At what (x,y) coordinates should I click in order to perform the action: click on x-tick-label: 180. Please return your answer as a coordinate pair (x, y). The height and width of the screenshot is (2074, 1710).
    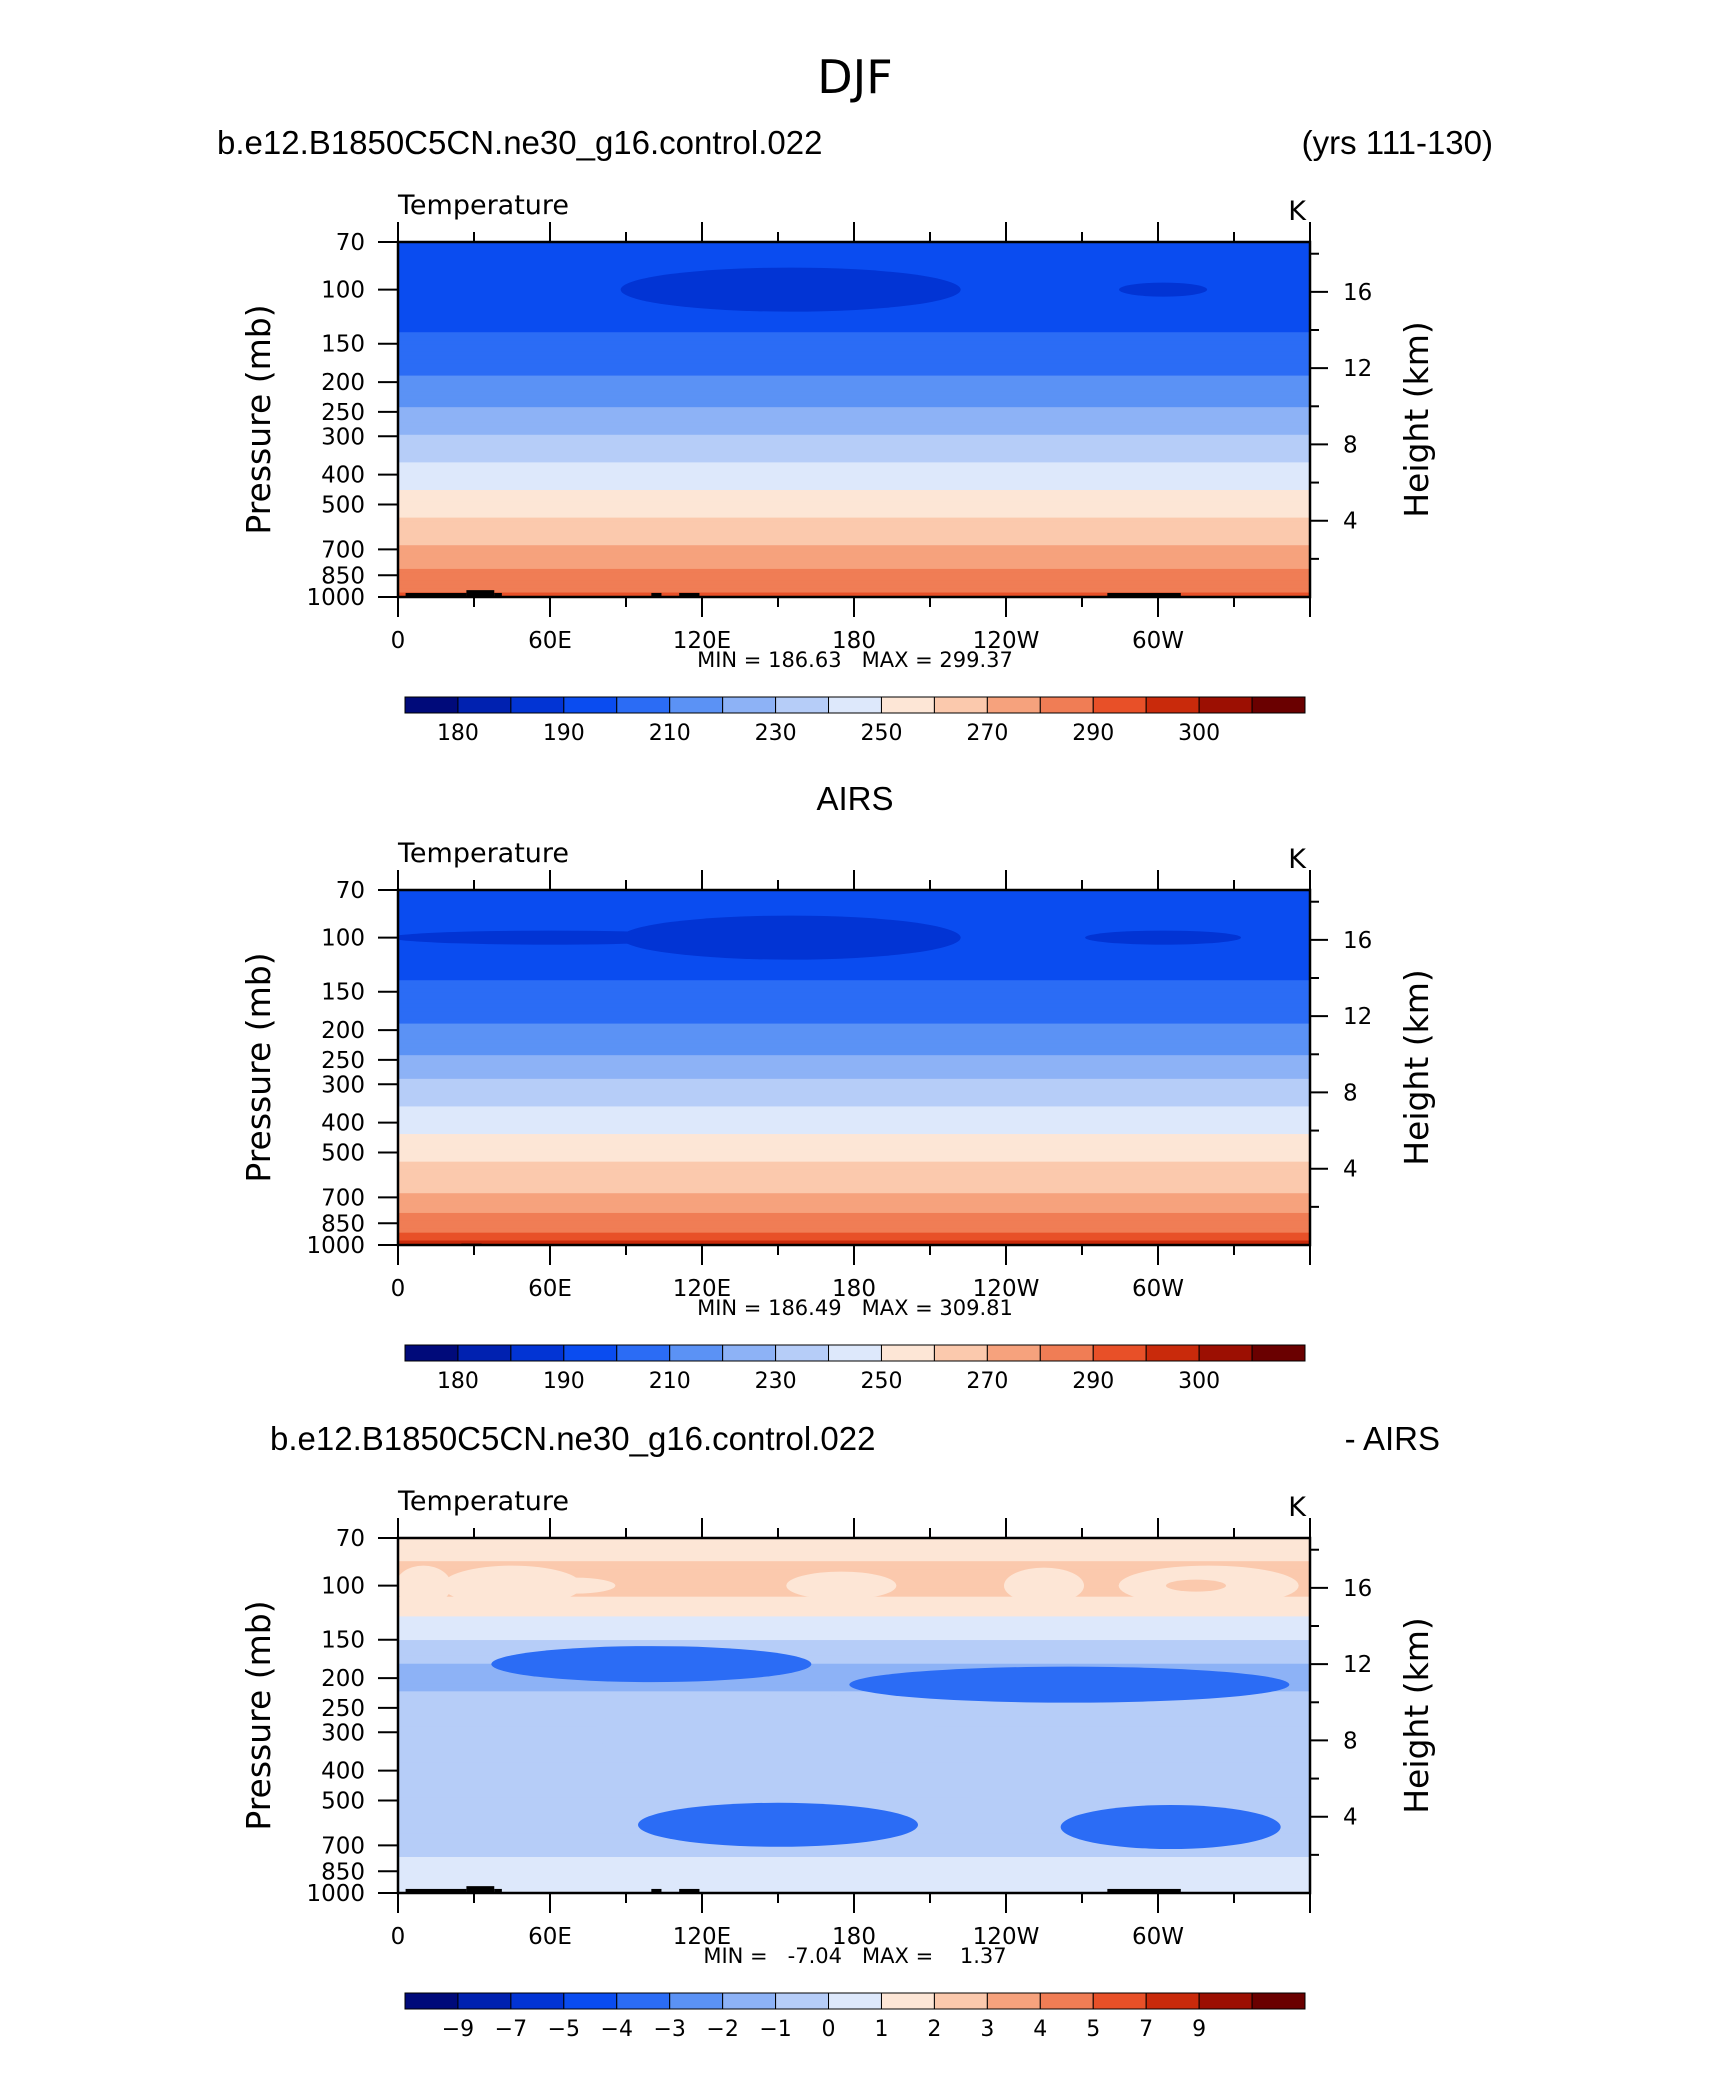
    Looking at the image, I should click on (854, 1289).